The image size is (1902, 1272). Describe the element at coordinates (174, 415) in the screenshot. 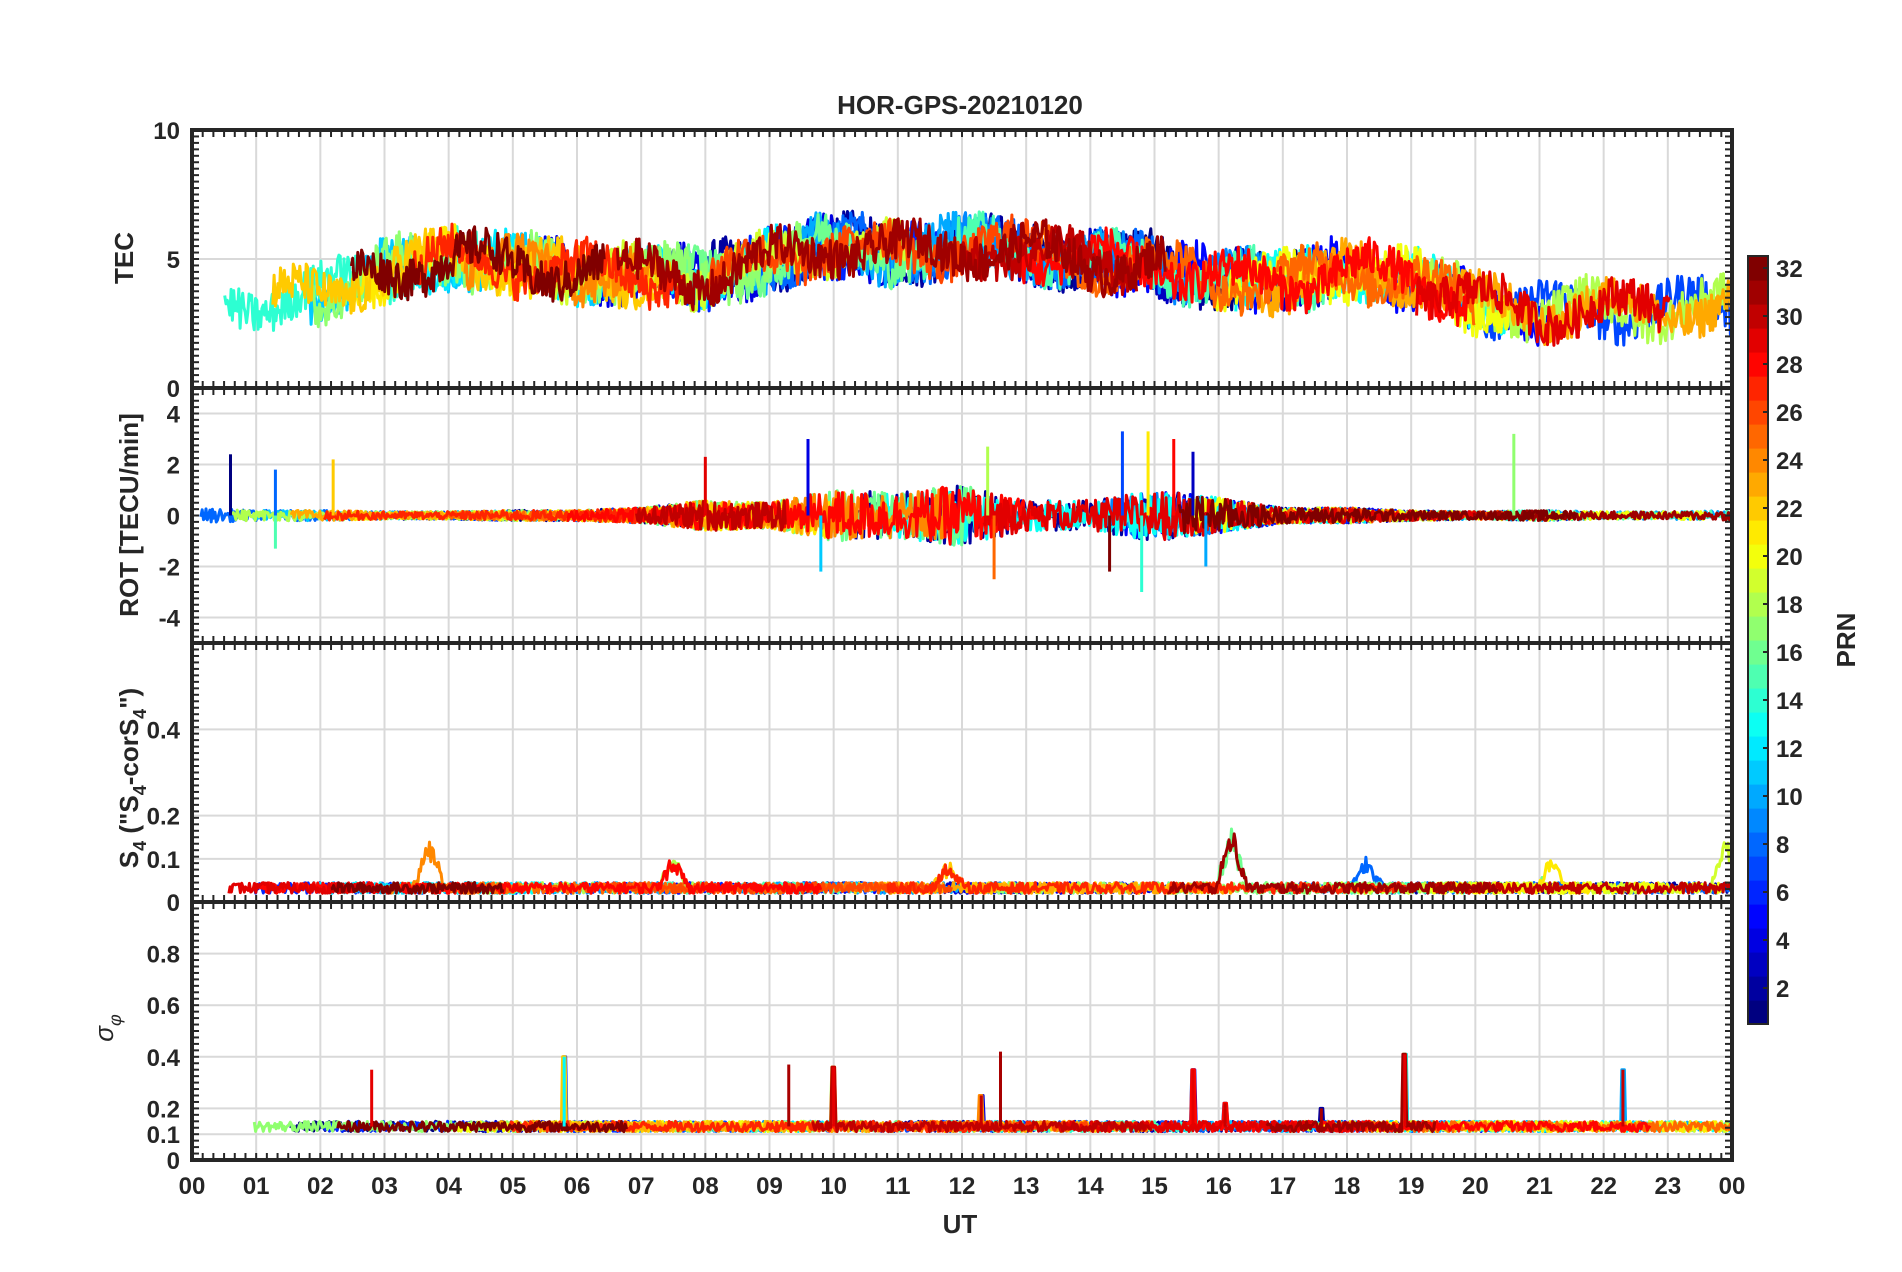

I see `rot-ytick-label: 4` at that location.